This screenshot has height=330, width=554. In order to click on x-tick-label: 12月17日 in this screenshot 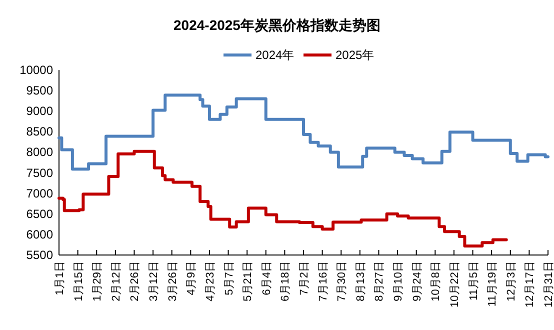, I will do `click(530, 284)`.